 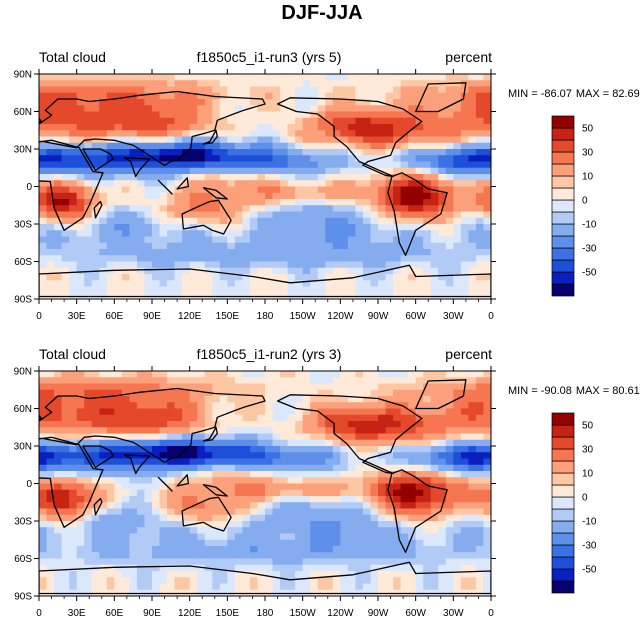 I want to click on y-tick-label: 0, so click(x=29, y=484).